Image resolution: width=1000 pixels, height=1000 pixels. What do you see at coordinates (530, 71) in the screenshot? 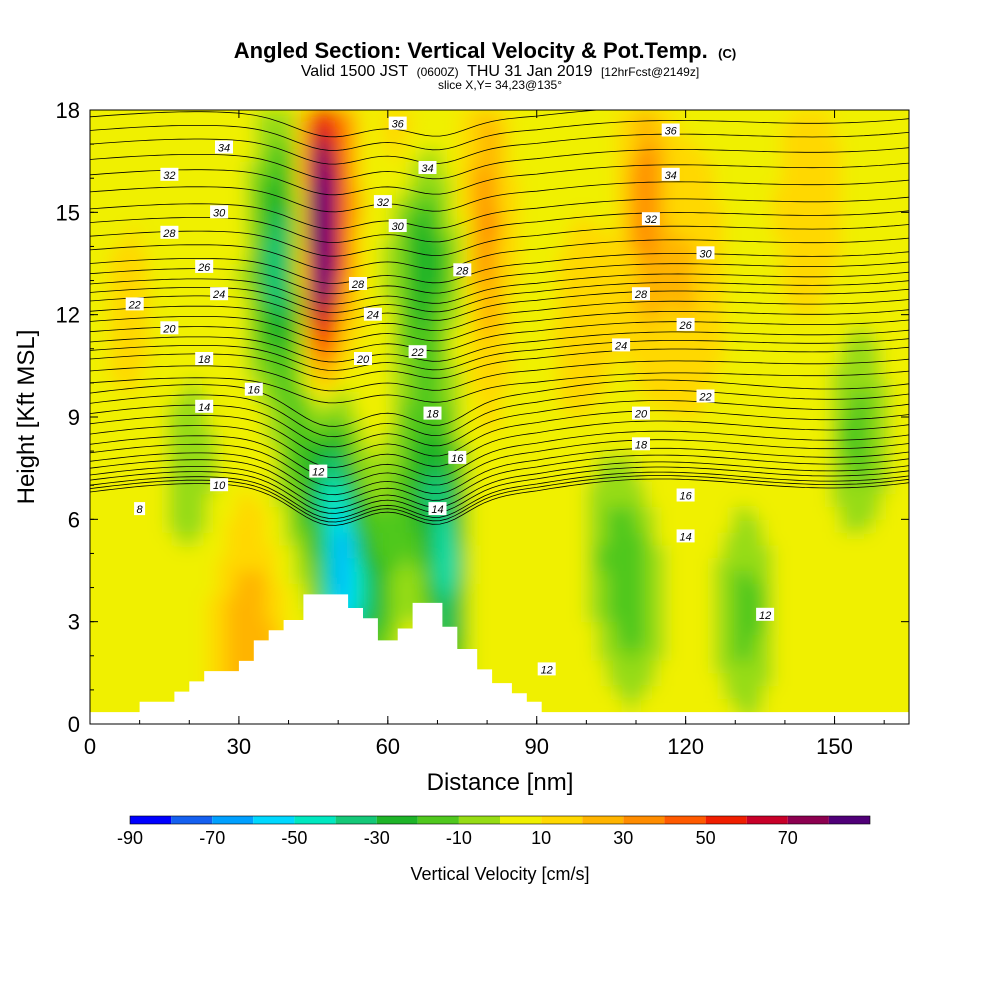
I see `valid-date-label: THU 31 Jan 2019` at bounding box center [530, 71].